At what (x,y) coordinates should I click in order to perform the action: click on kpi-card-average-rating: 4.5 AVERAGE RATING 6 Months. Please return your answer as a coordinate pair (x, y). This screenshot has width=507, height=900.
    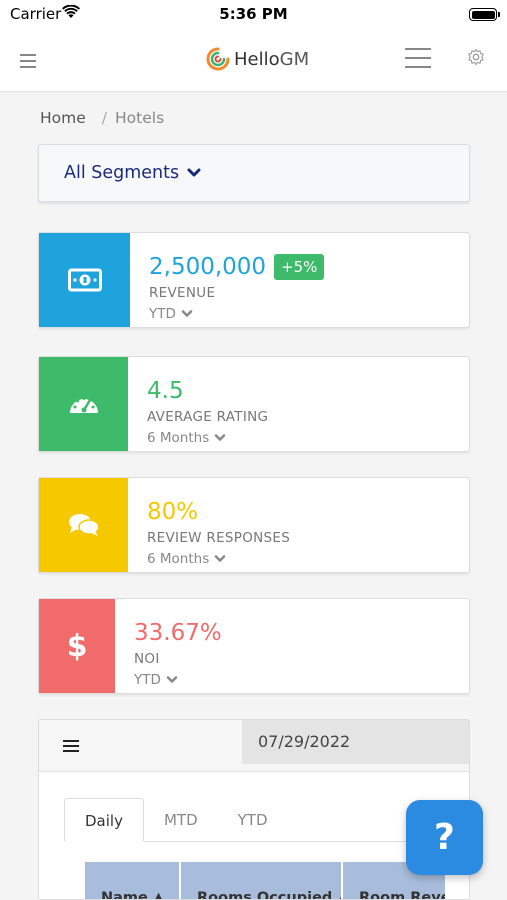
    Looking at the image, I should click on (254, 404).